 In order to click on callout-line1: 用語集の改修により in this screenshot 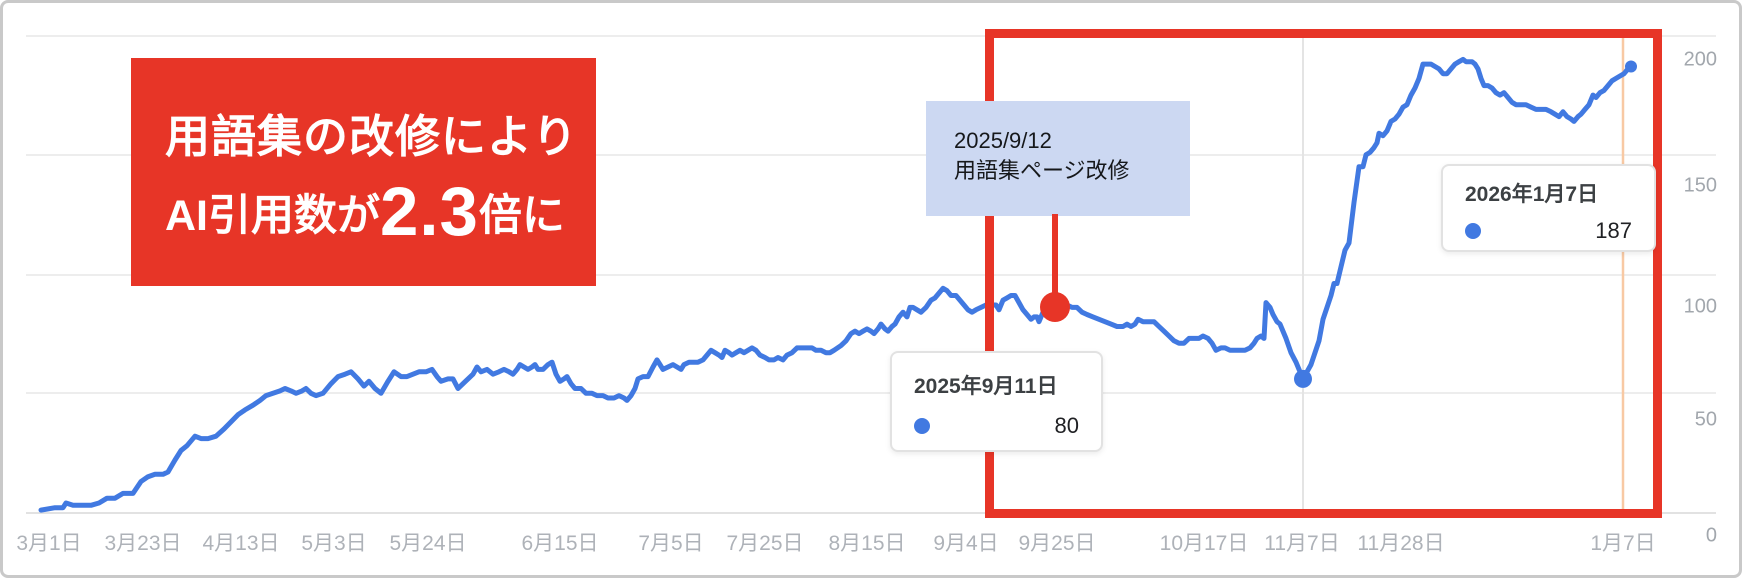, I will do `click(372, 136)`.